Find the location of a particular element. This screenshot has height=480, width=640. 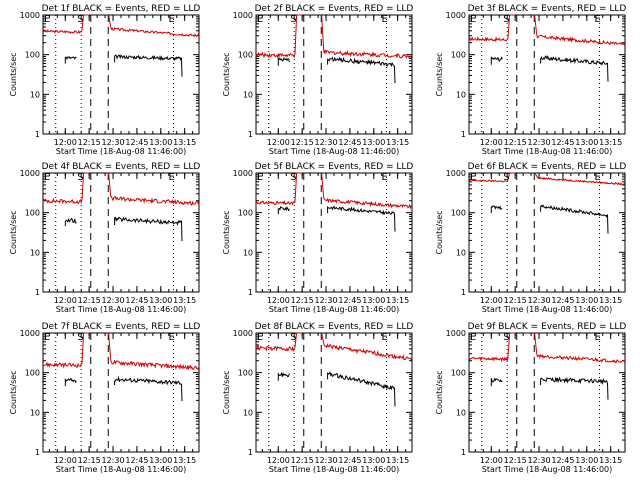

panel-title: Det 3f BLACK = Events, RED = LLD is located at coordinates (547, 9).